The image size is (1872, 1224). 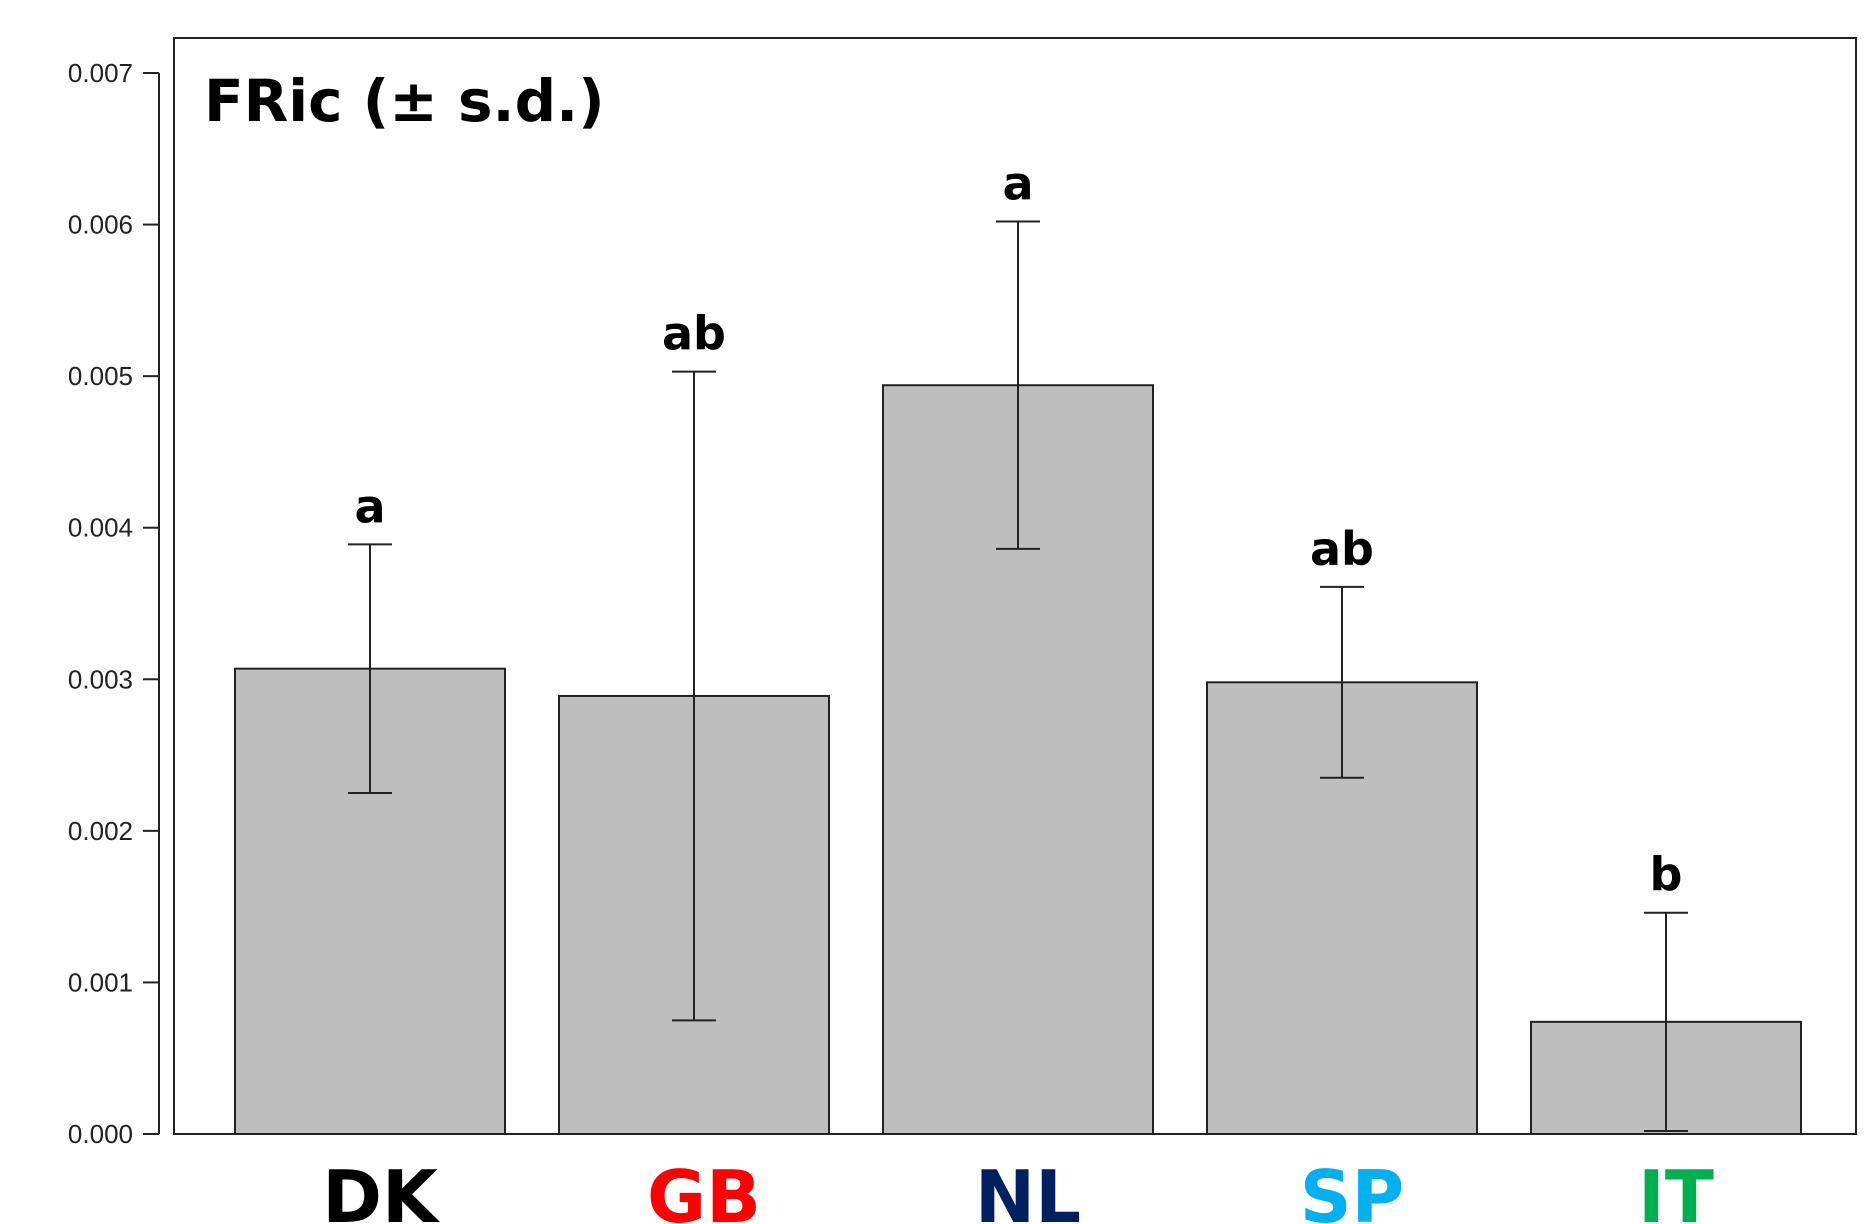 What do you see at coordinates (100, 225) in the screenshot?
I see `y-tick-label: 0.006` at bounding box center [100, 225].